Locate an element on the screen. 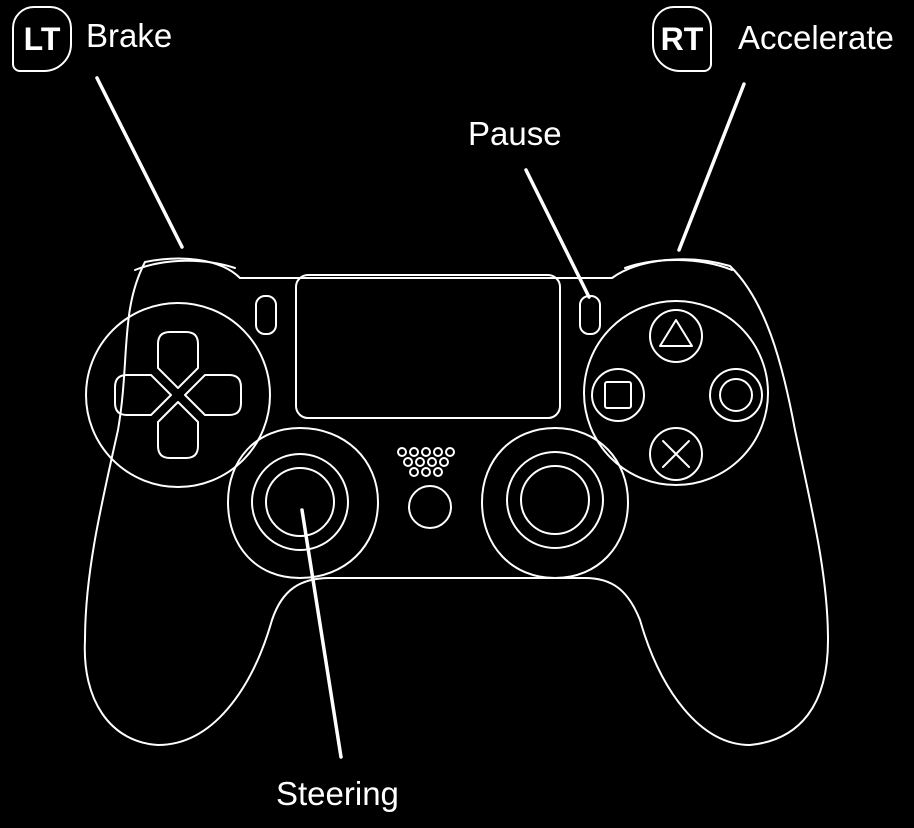  accelerate-pointer is located at coordinates (711, 167).